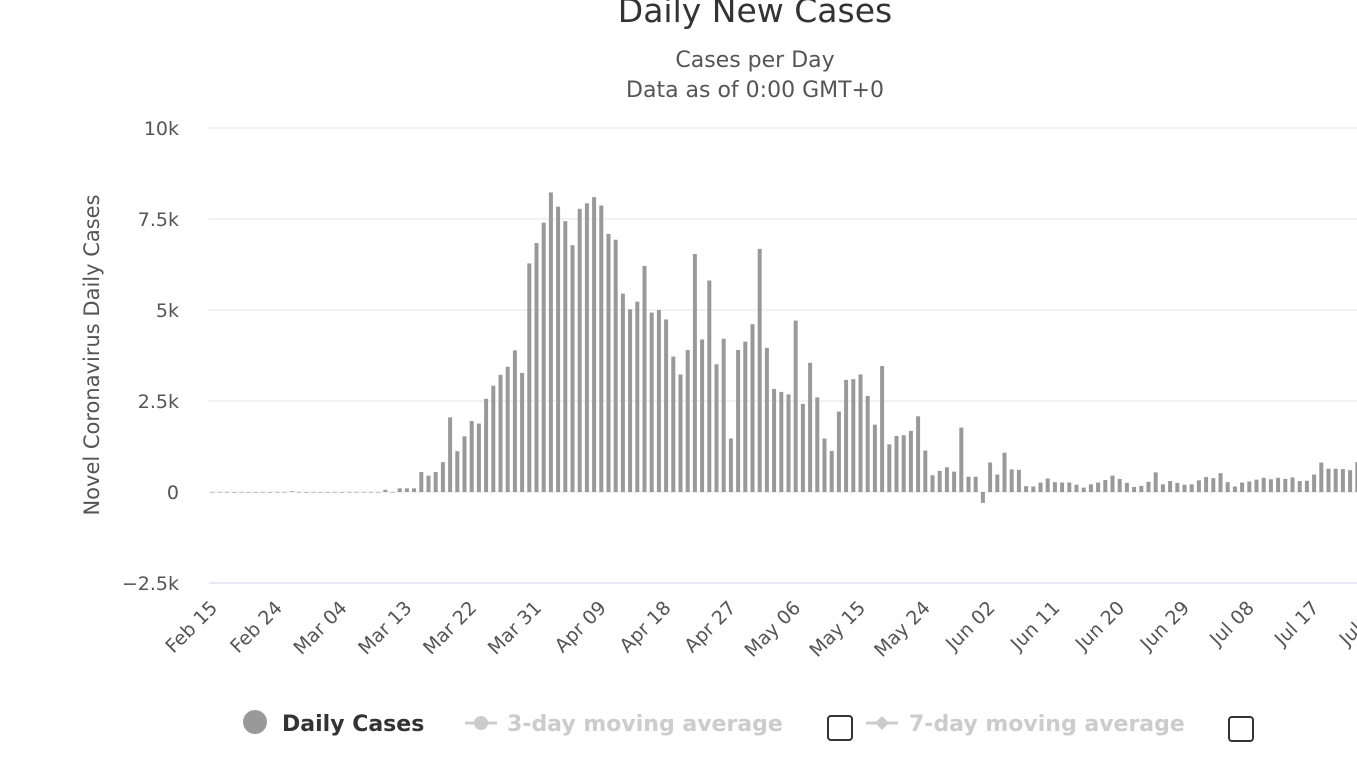  Describe the element at coordinates (1241, 729) in the screenshot. I see `toggle-7day-checkbox` at that location.